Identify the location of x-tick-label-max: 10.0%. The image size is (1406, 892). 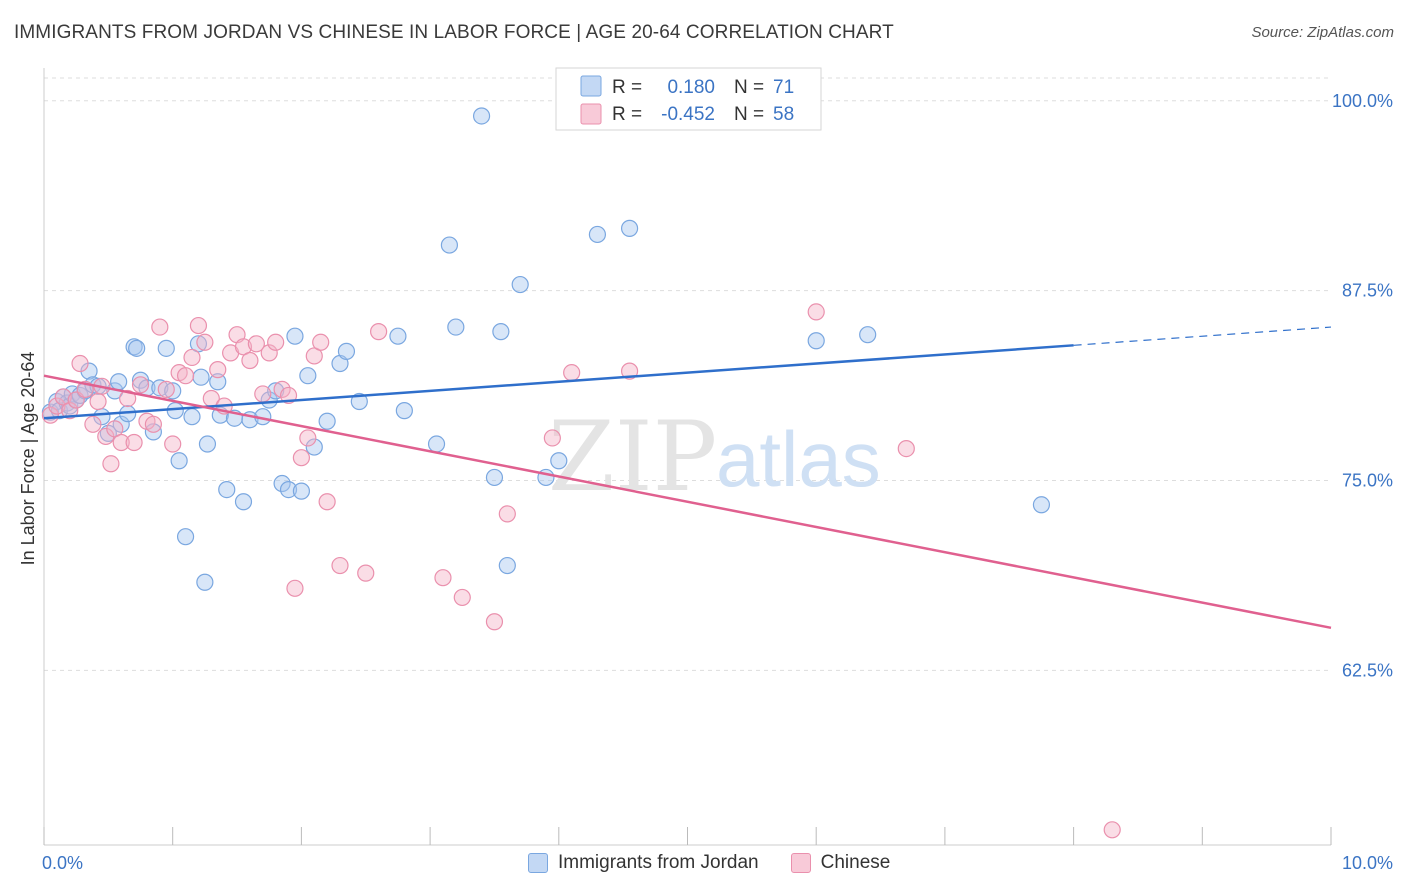
(1367, 863).